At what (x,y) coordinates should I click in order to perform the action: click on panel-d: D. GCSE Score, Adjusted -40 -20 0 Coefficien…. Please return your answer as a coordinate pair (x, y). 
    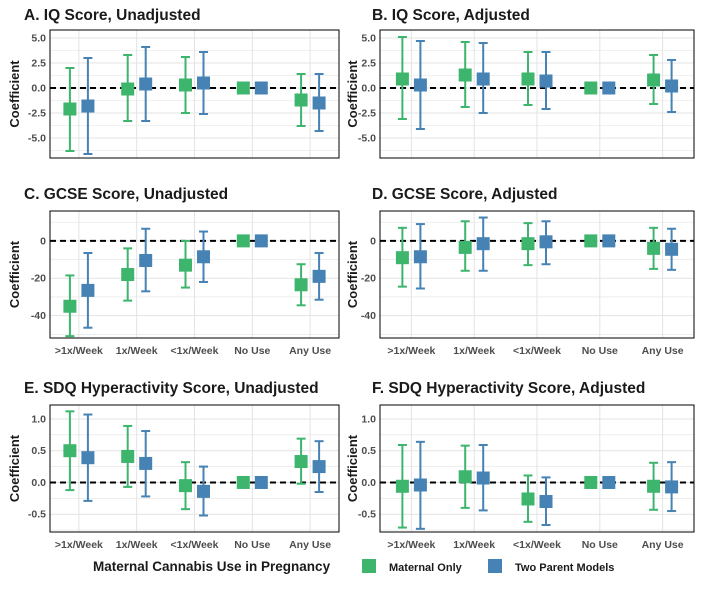
    Looking at the image, I should click on (520, 271).